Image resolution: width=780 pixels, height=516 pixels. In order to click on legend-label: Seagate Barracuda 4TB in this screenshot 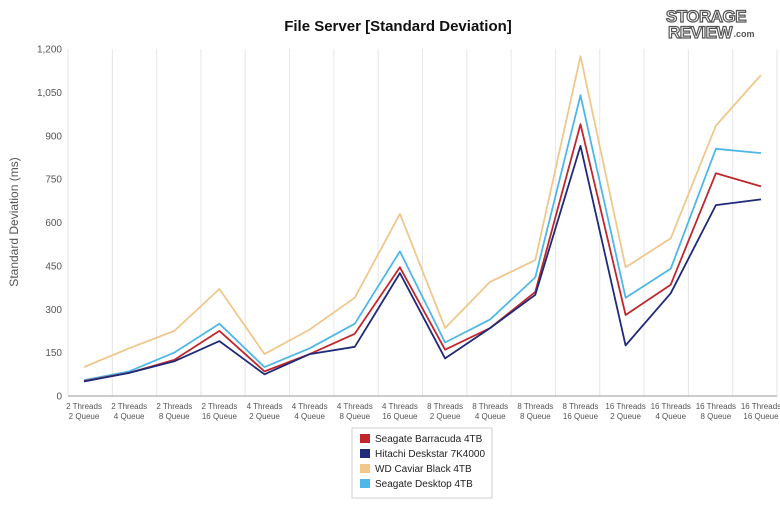, I will do `click(429, 439)`.